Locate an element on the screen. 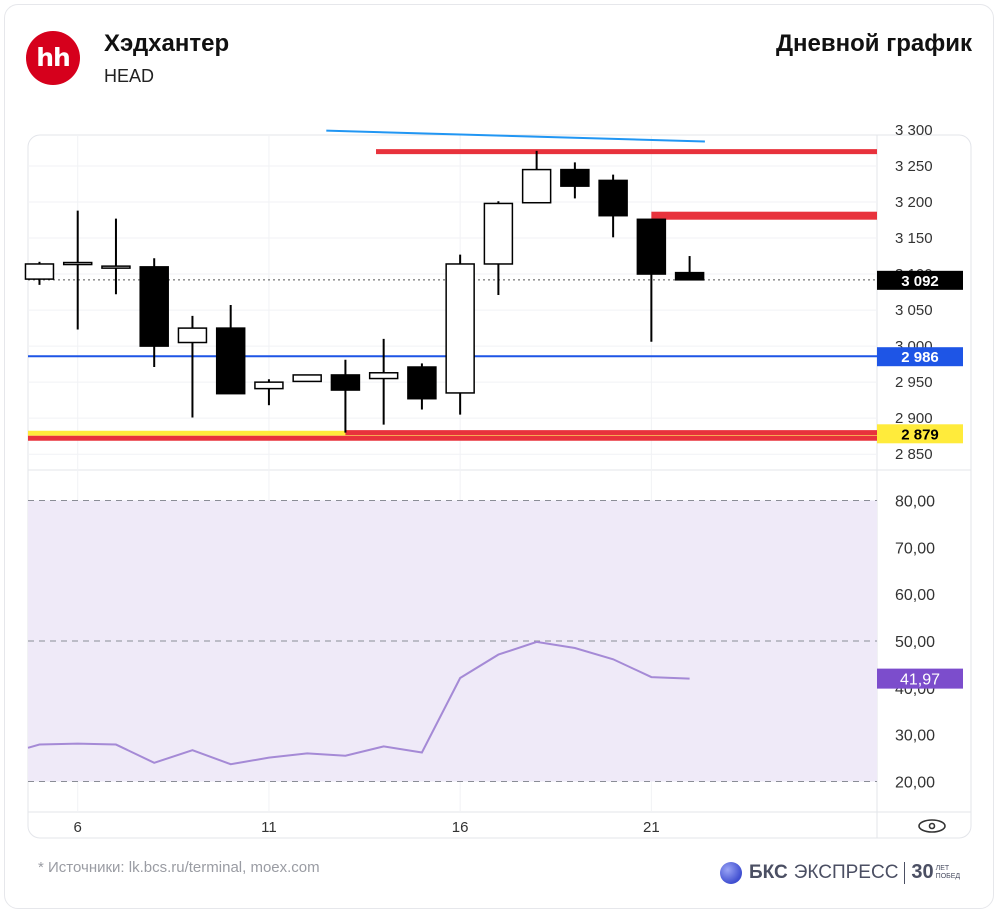 This screenshot has width=1000, height=915. eye-icon is located at coordinates (932, 826).